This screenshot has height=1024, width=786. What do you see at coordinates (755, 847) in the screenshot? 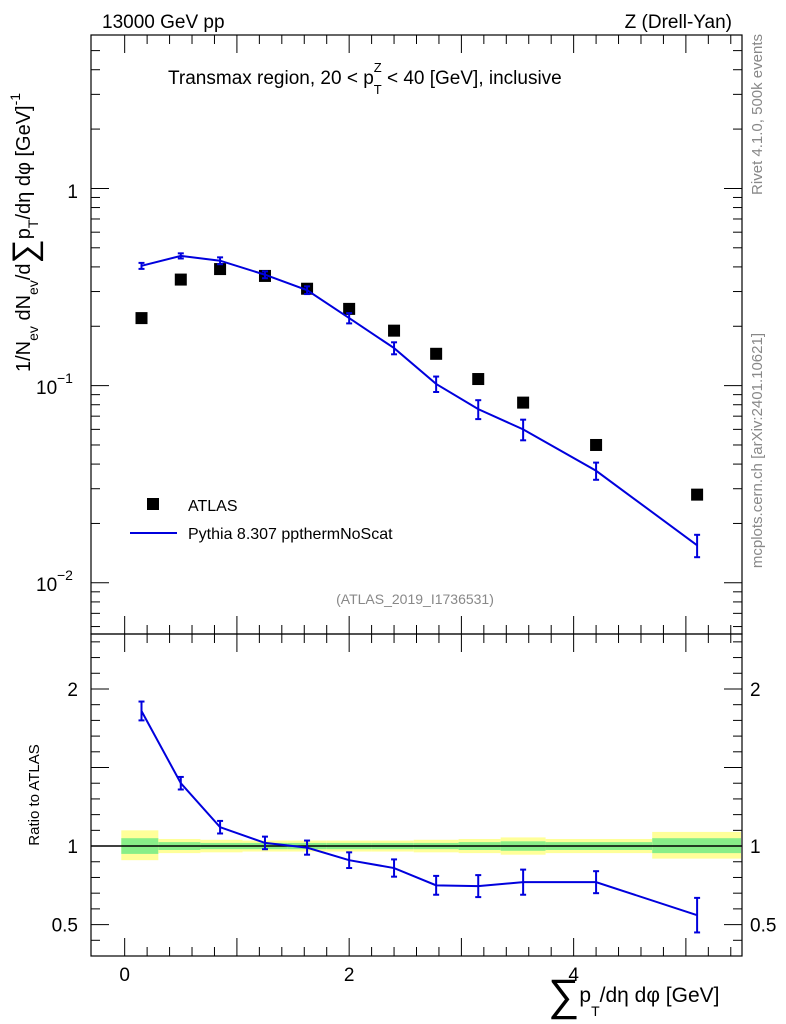
I see `ratio-y-tick-label-right: 1` at bounding box center [755, 847].